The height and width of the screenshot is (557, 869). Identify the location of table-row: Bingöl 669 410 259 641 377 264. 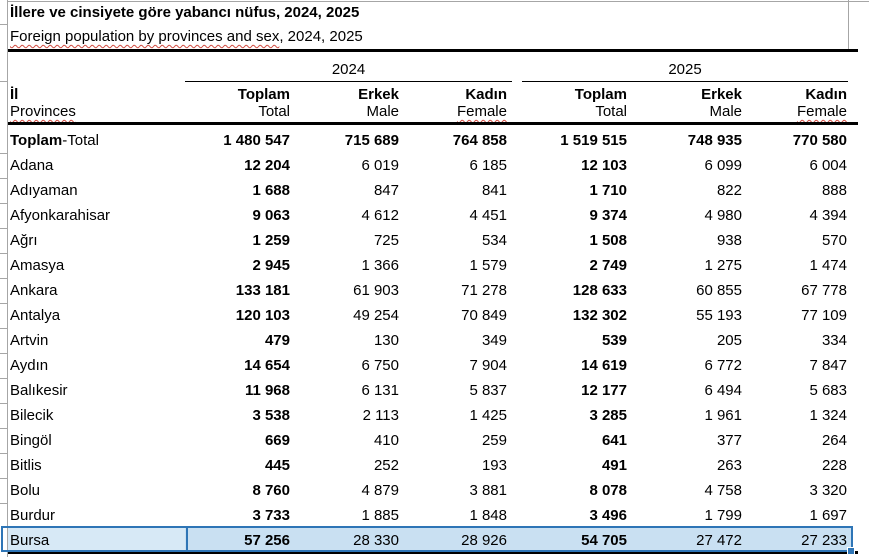
(430, 440).